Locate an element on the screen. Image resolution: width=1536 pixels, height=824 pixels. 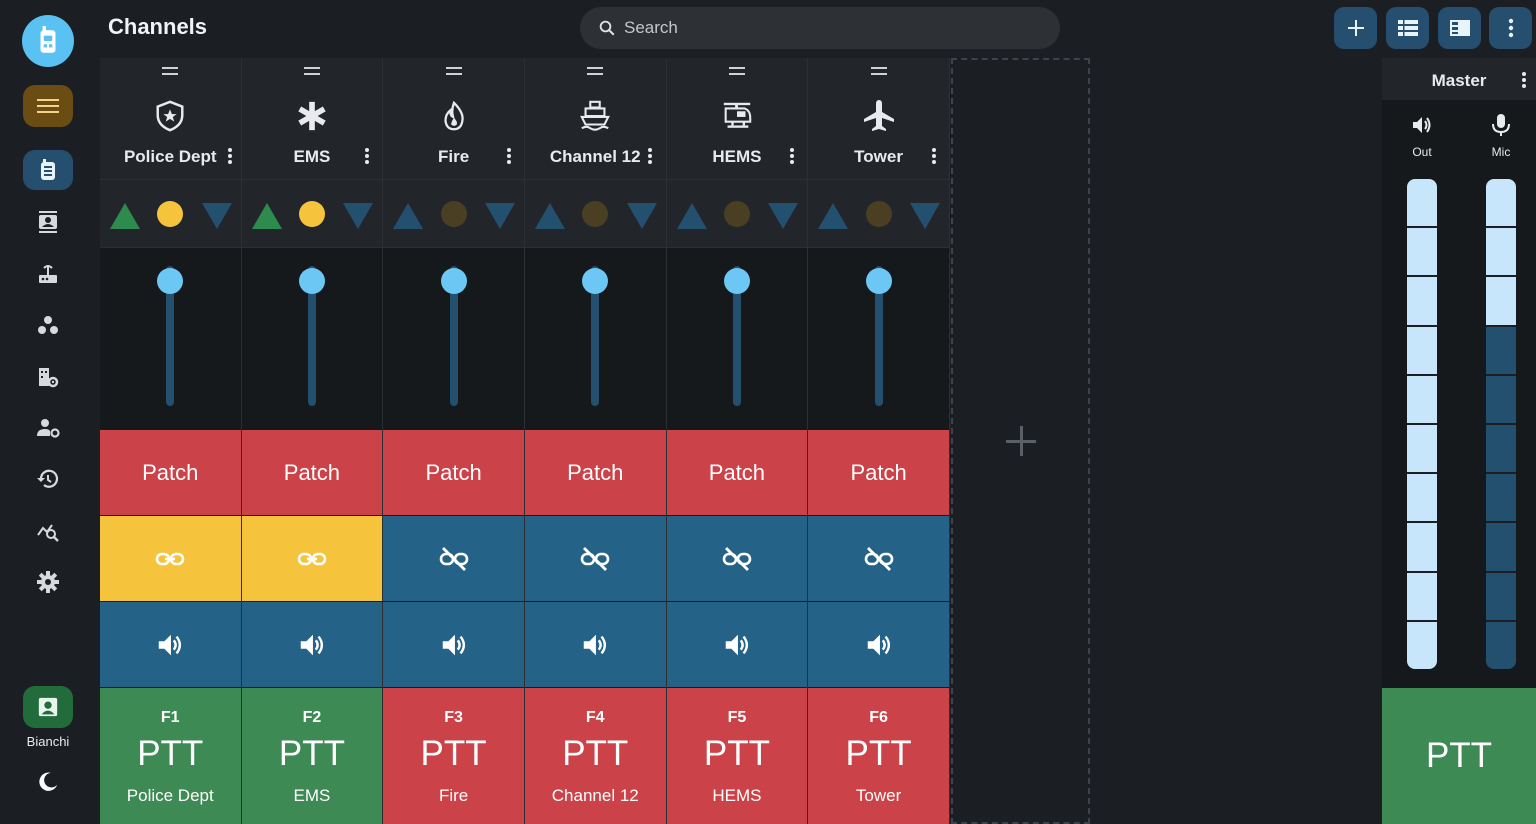
add-channel-slot is located at coordinates (1020, 441).